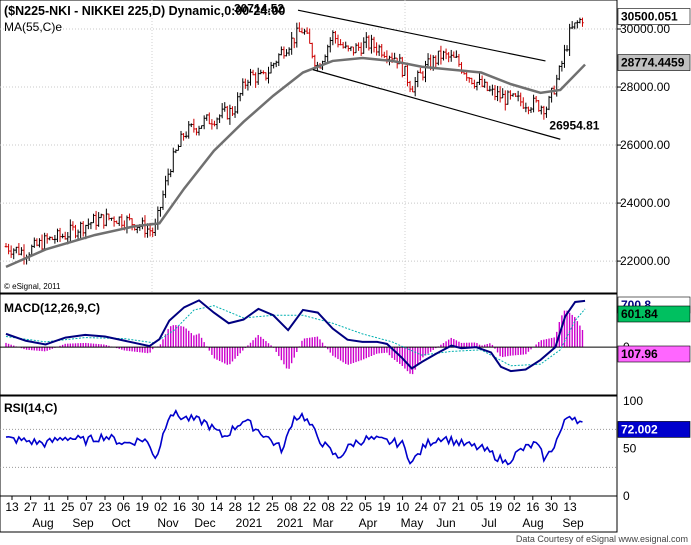 The height and width of the screenshot is (545, 691). I want to click on price-tick-label: 22000.00, so click(645, 261).